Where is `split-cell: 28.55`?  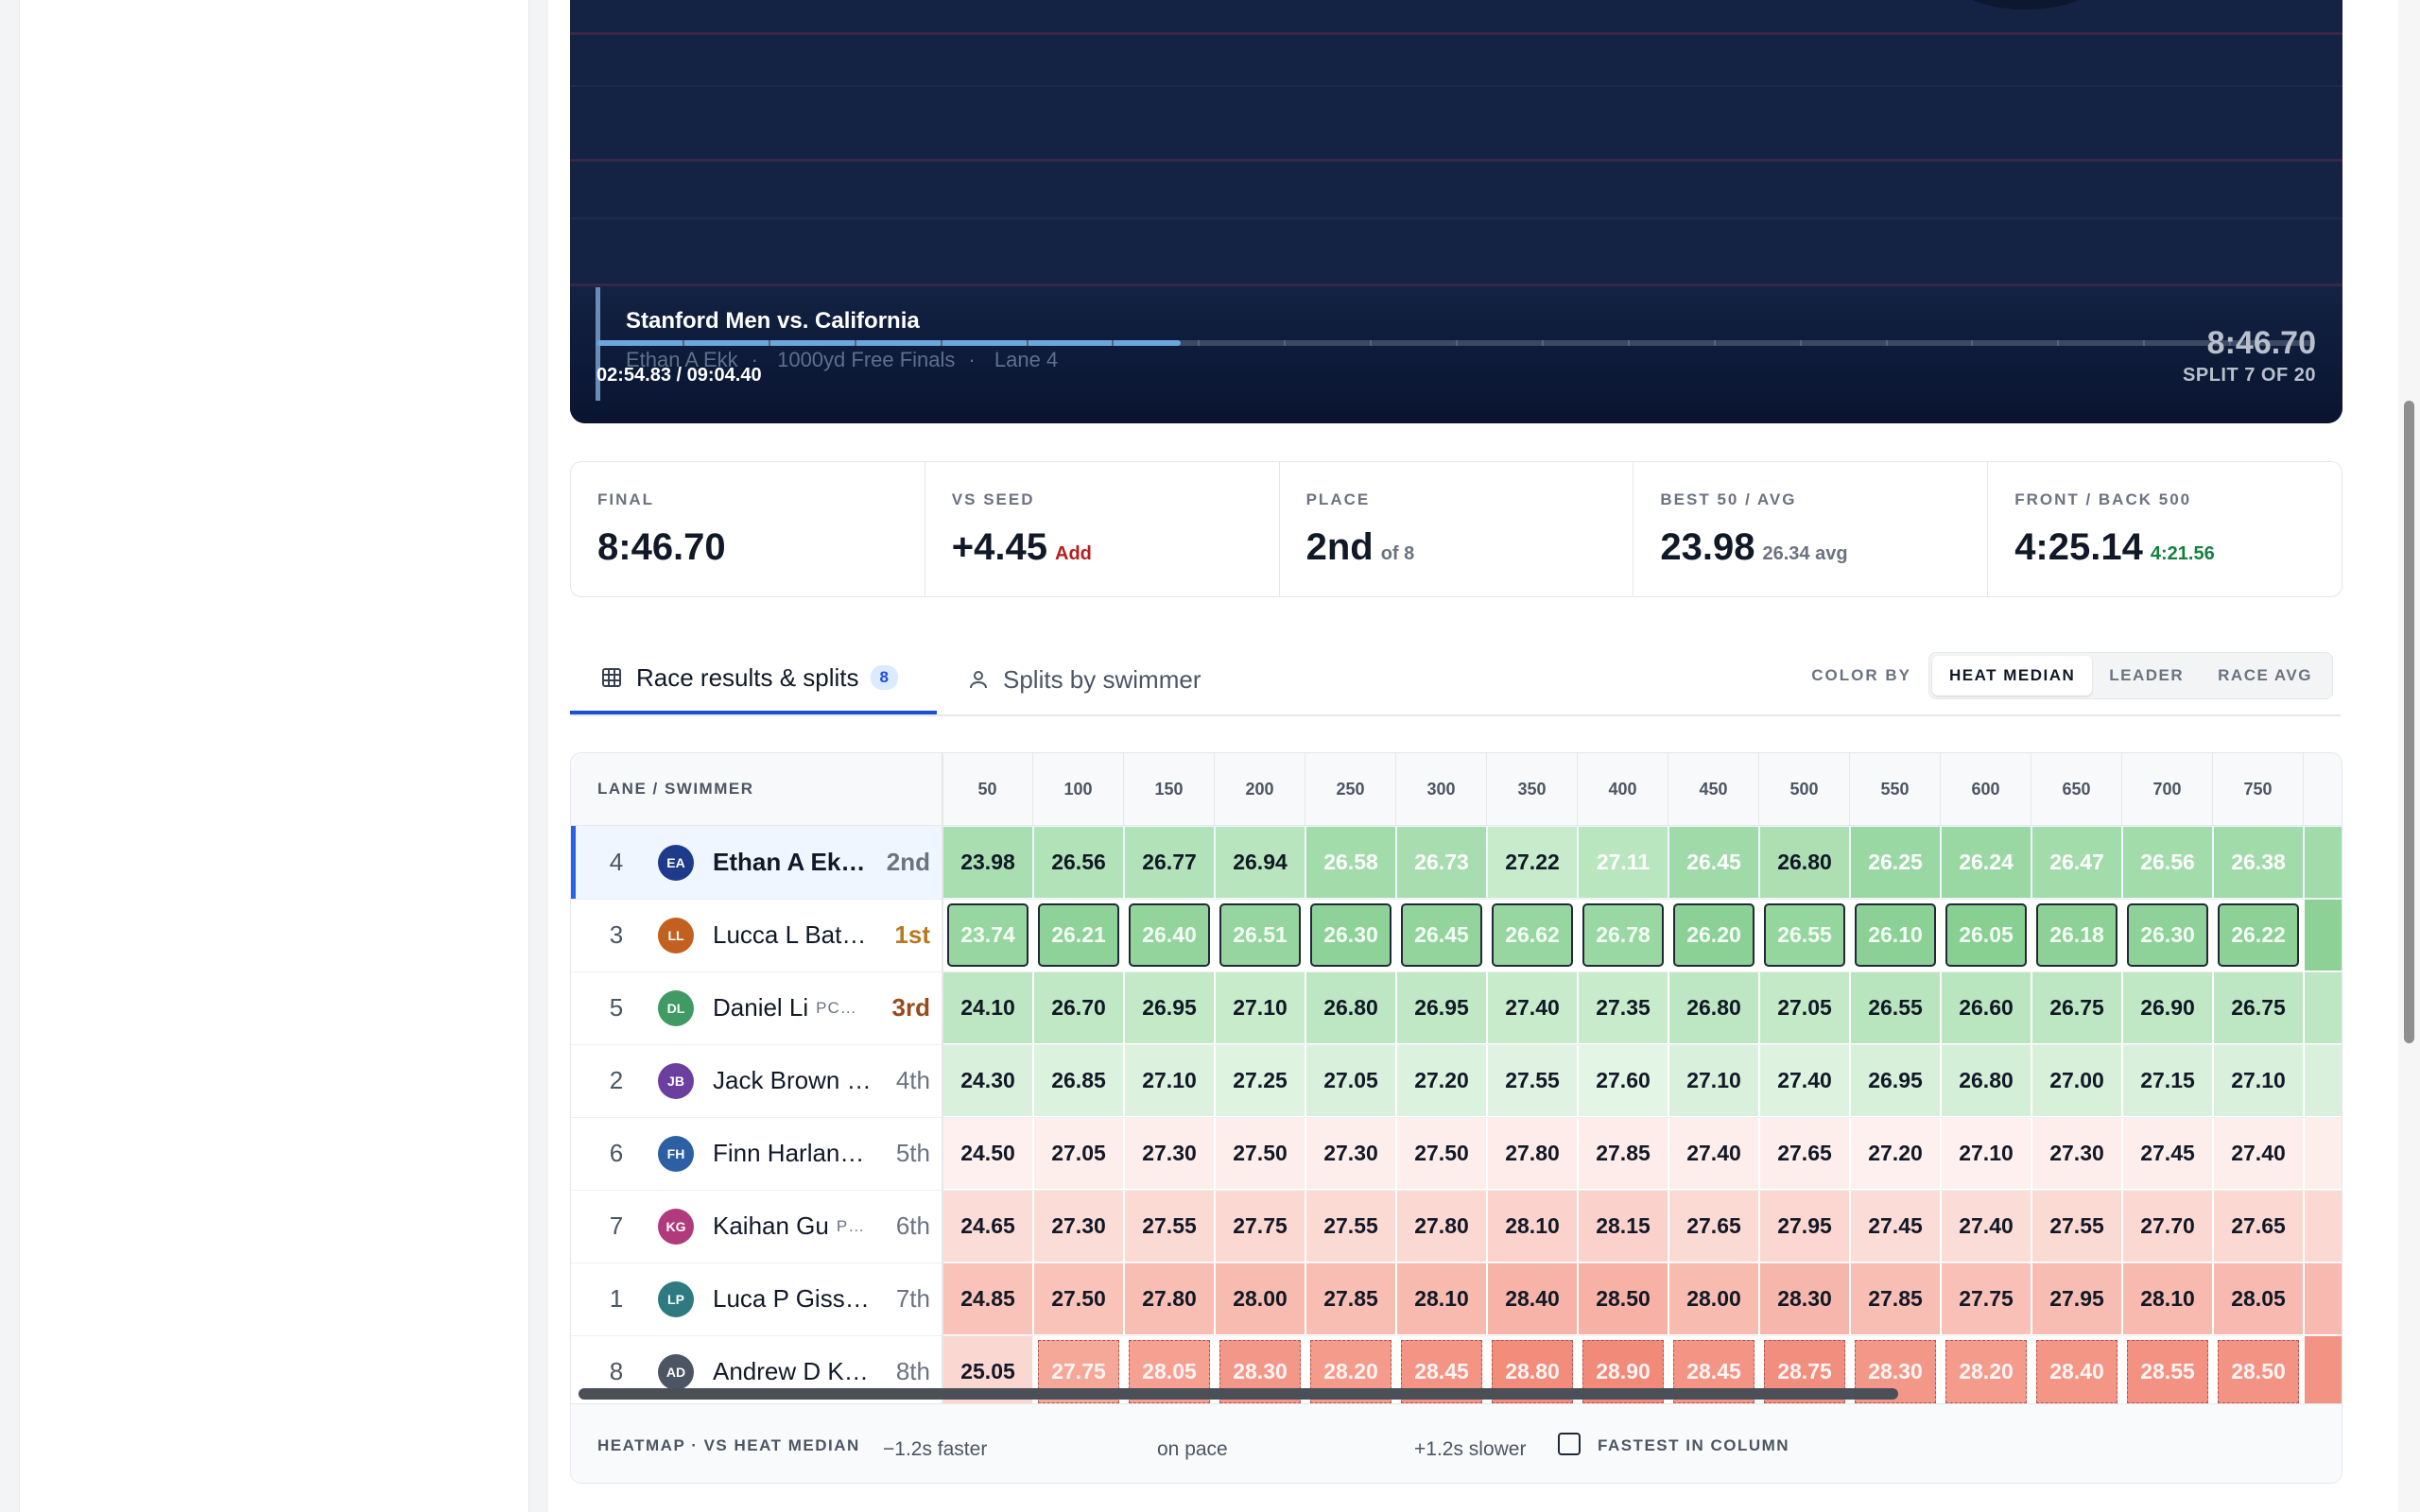
split-cell: 28.55 is located at coordinates (2167, 1371).